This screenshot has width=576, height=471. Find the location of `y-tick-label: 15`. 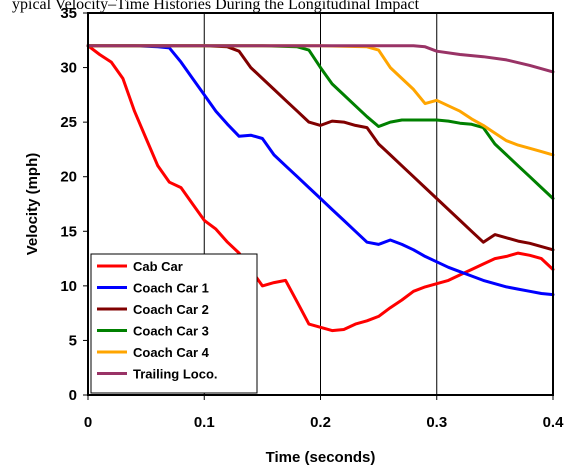

y-tick-label: 15 is located at coordinates (68, 231).